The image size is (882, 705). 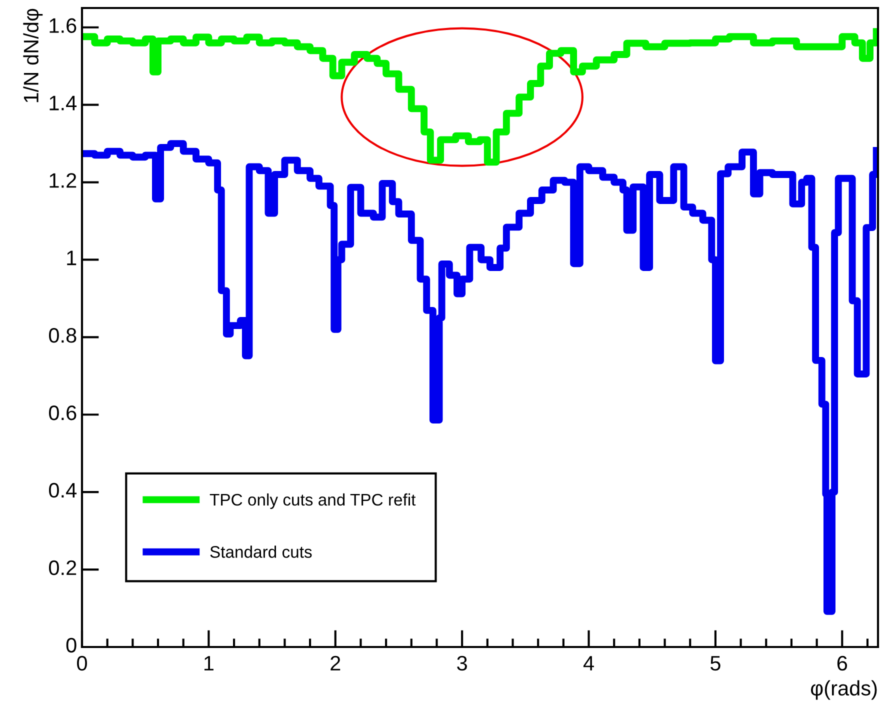 I want to click on y-tick-label: 1.4, so click(x=63, y=103).